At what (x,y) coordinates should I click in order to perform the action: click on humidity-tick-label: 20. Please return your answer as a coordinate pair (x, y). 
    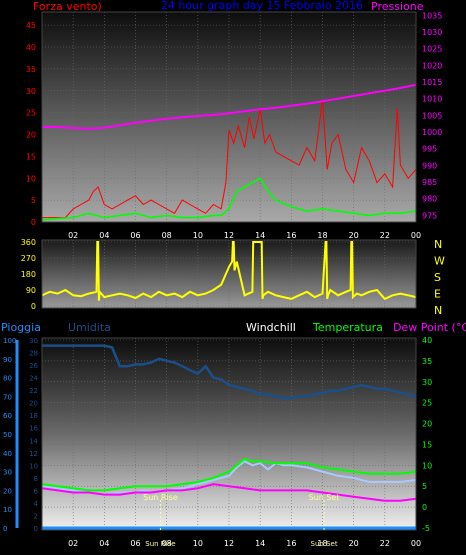
    Looking at the image, I should click on (33, 404).